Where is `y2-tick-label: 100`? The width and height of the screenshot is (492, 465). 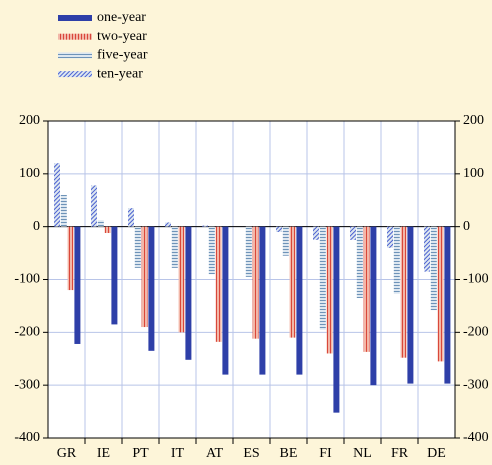
y2-tick-label: 100 is located at coordinates (473, 173).